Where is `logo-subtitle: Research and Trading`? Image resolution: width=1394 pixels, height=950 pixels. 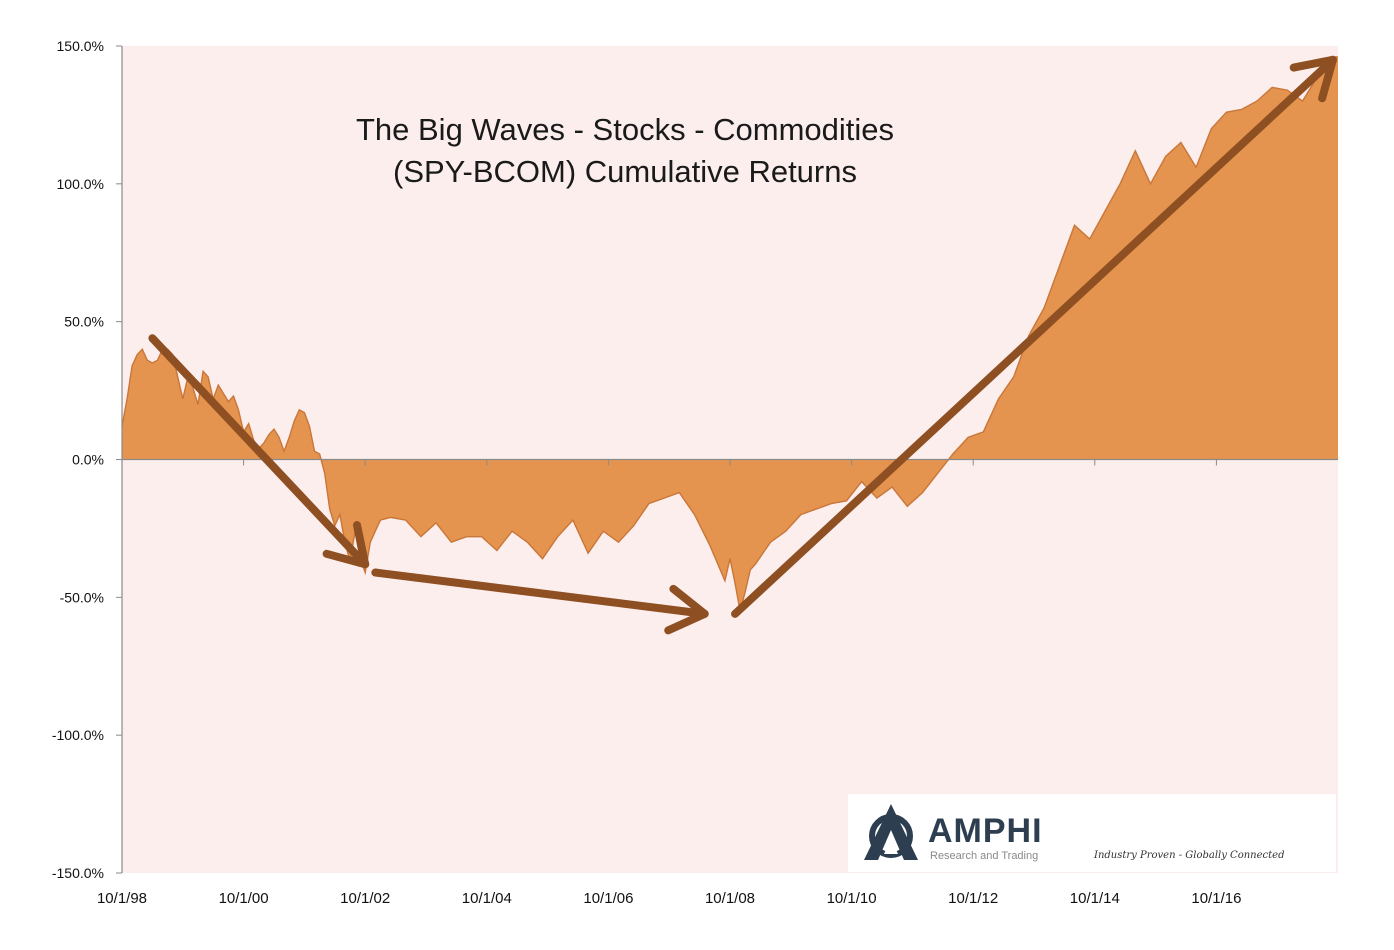 logo-subtitle: Research and Trading is located at coordinates (984, 856).